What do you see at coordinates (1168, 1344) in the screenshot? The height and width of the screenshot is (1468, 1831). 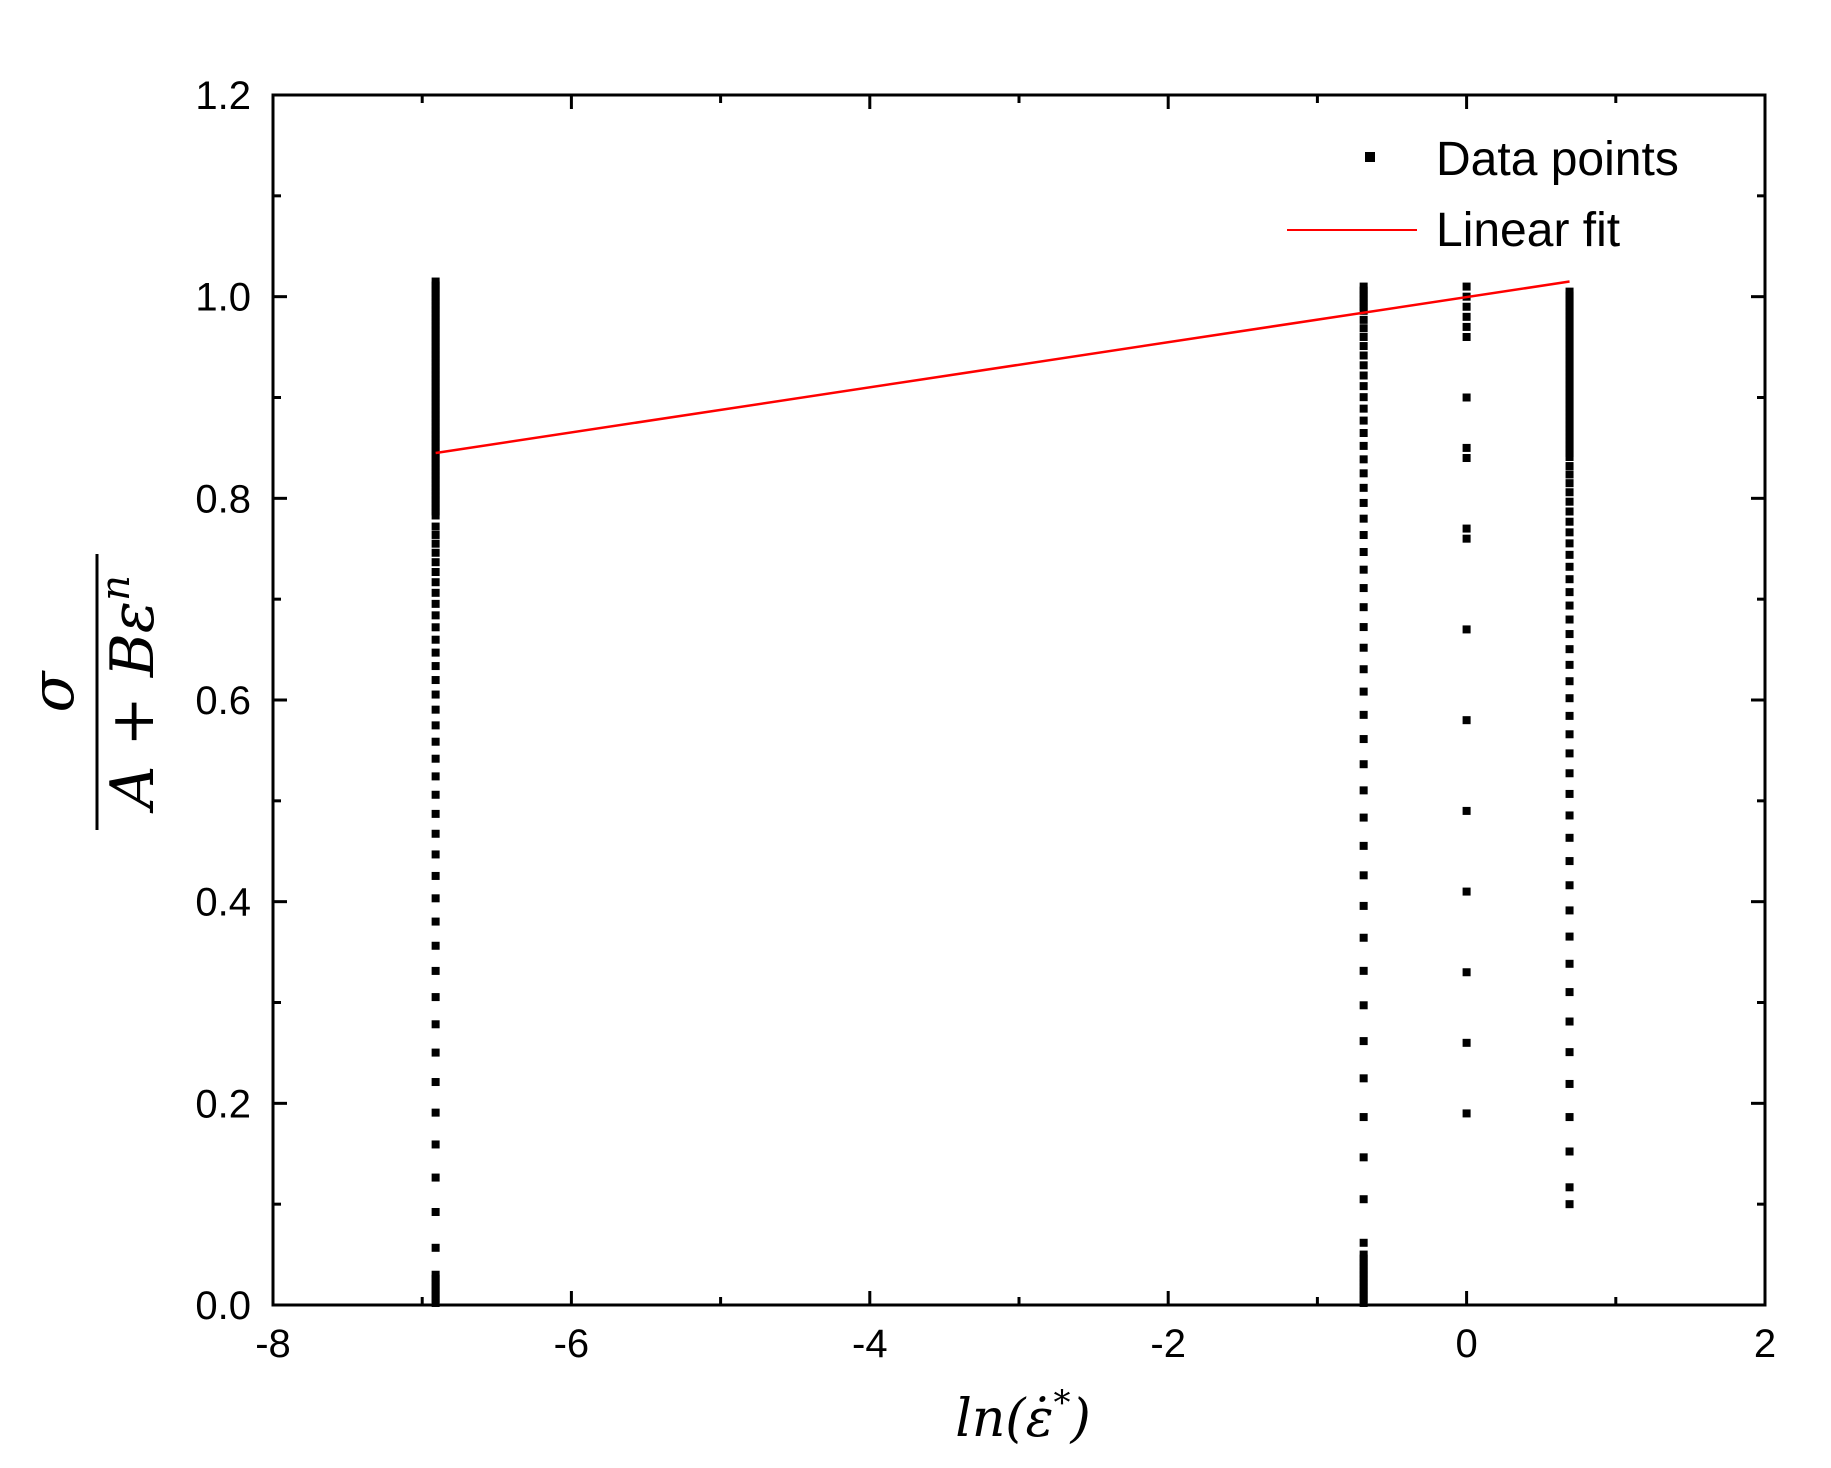 I see `x-tick-label: -2` at bounding box center [1168, 1344].